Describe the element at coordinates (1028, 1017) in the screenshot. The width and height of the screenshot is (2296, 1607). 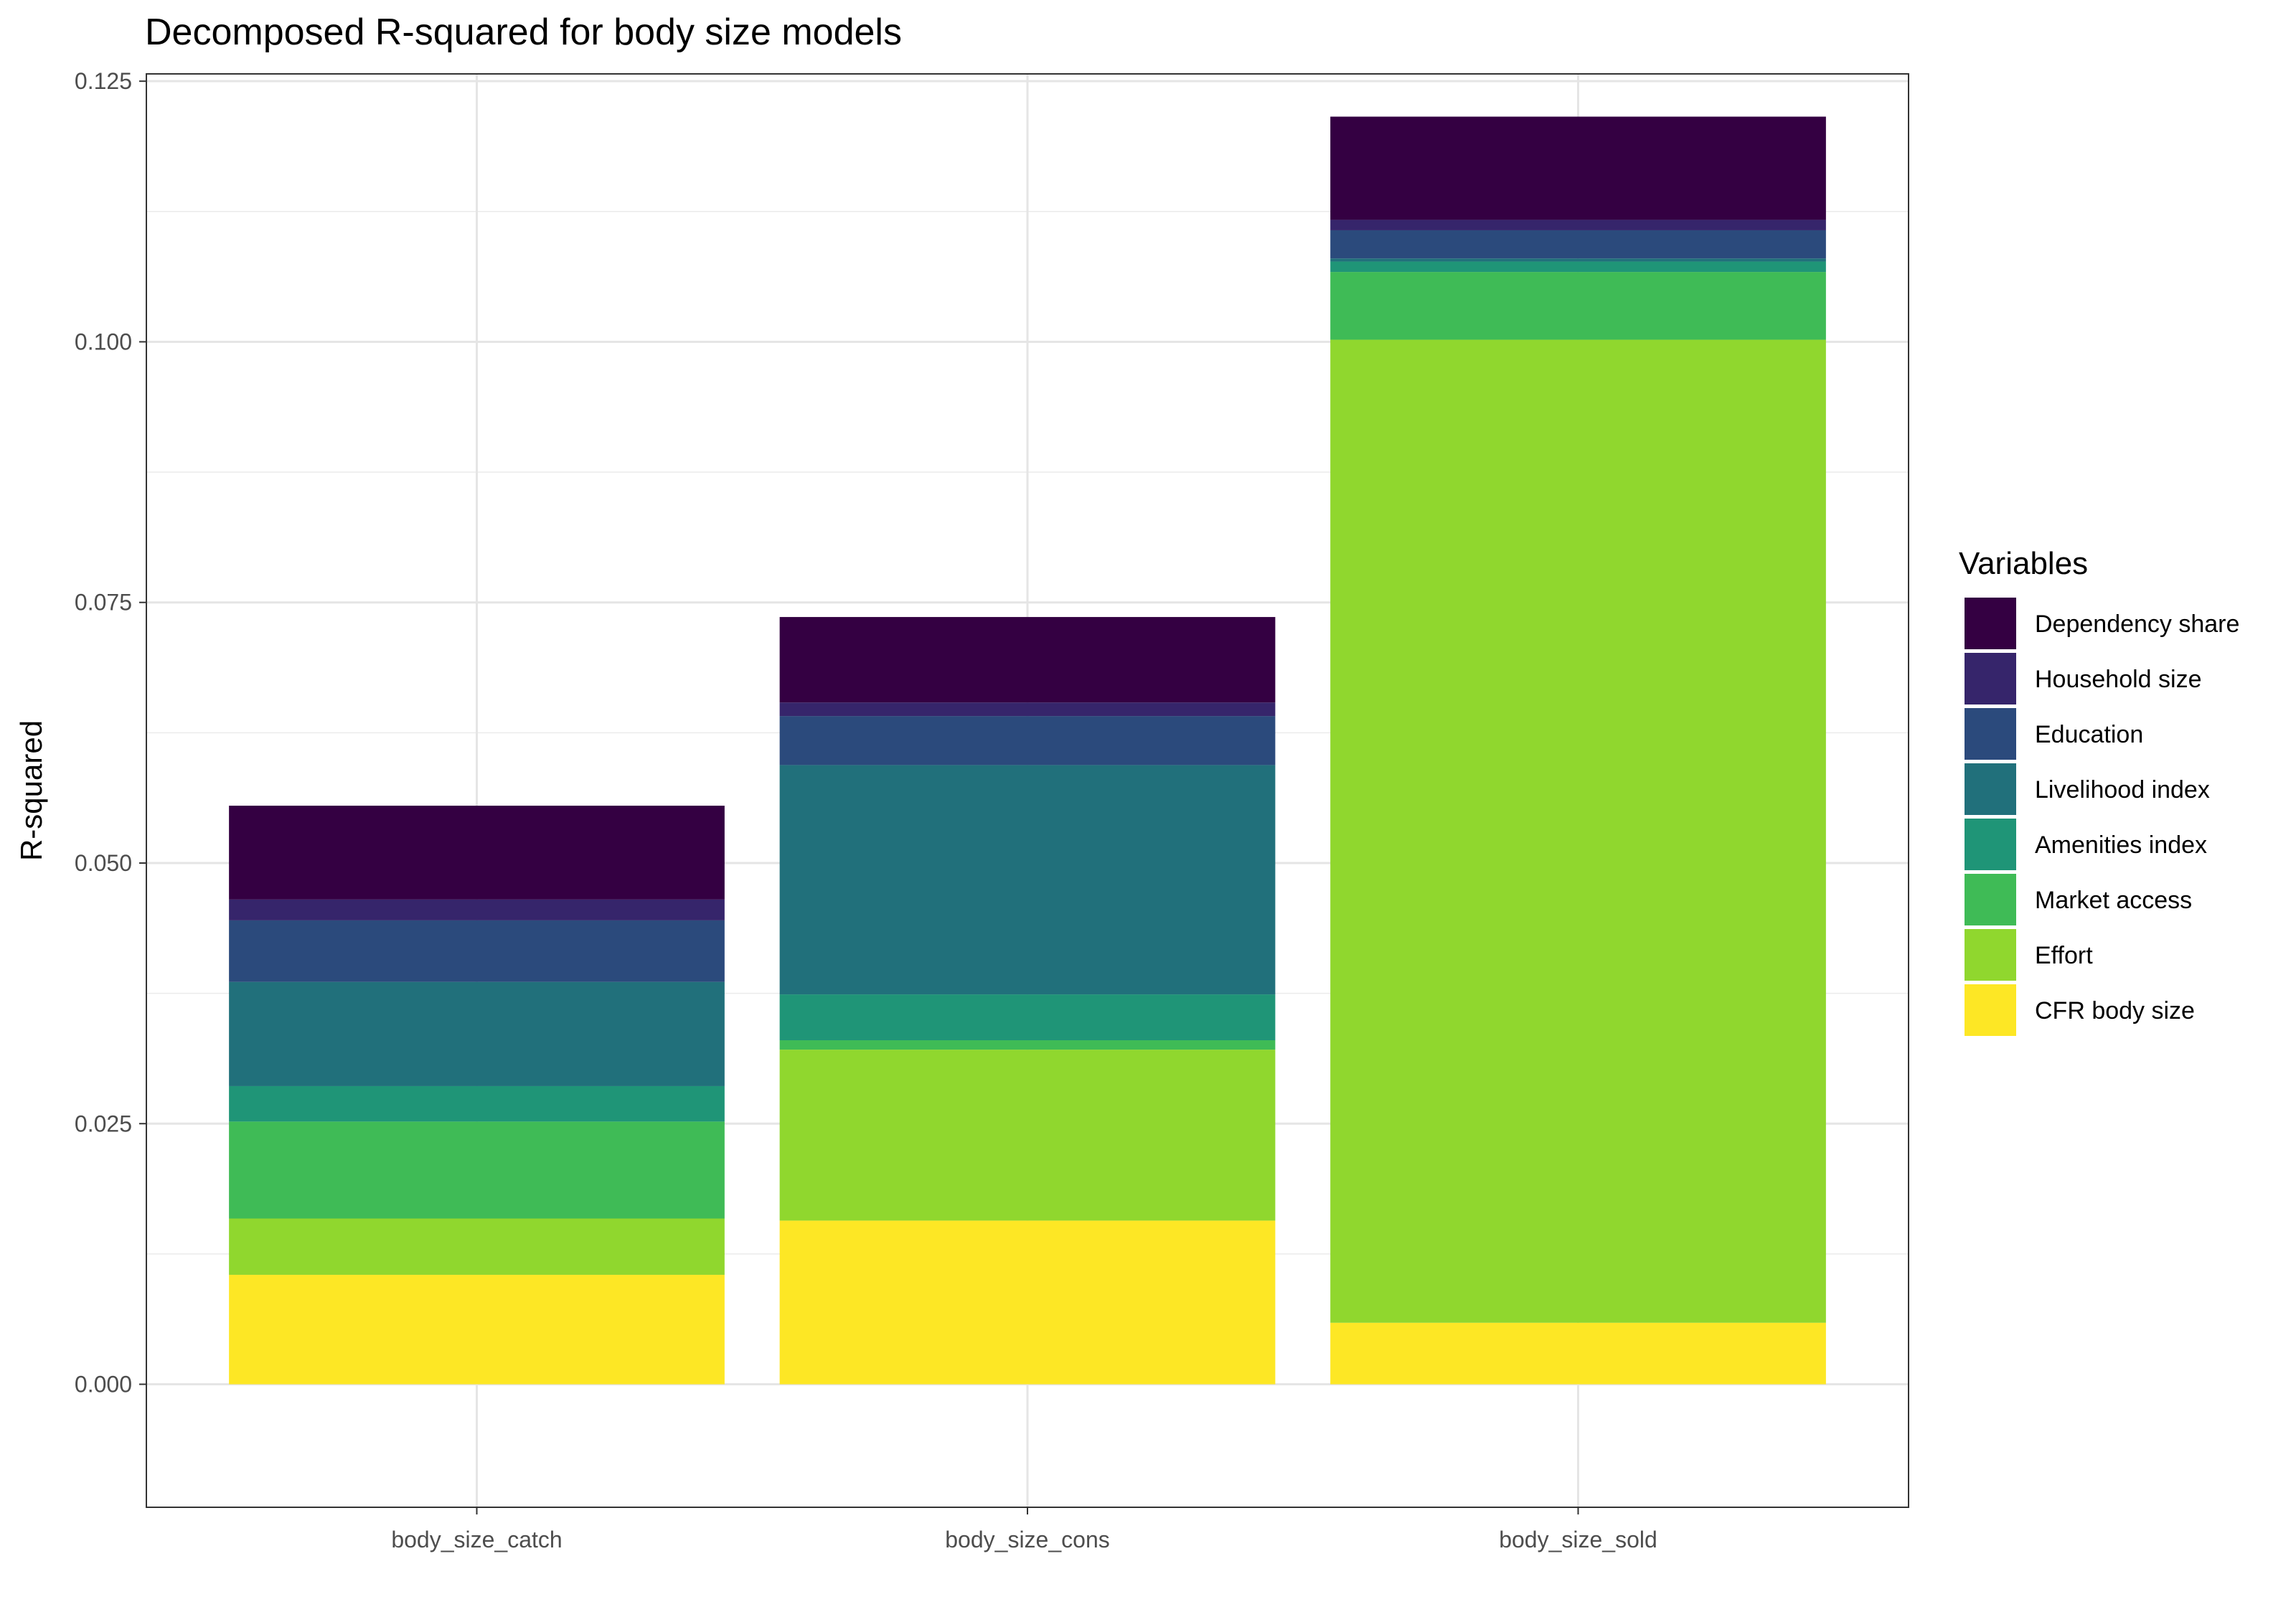
I see `bar-segment-amenities-index-body-size-cons` at that location.